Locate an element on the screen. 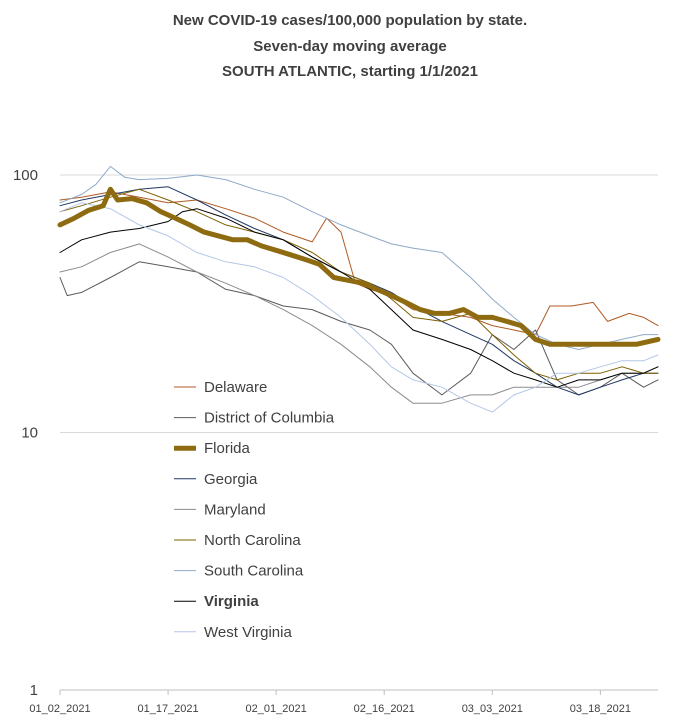 This screenshot has width=700, height=724. legend-item-virginia: Virginia is located at coordinates (216, 601).